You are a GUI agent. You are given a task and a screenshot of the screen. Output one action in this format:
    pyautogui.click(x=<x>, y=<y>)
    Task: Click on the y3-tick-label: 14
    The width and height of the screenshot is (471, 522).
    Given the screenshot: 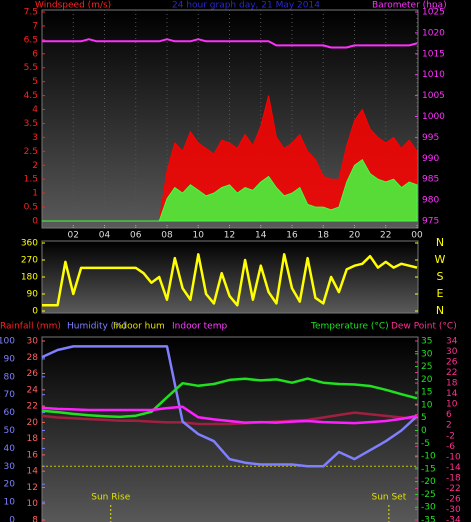 What is the action you would take?
    pyautogui.click(x=33, y=472)
    